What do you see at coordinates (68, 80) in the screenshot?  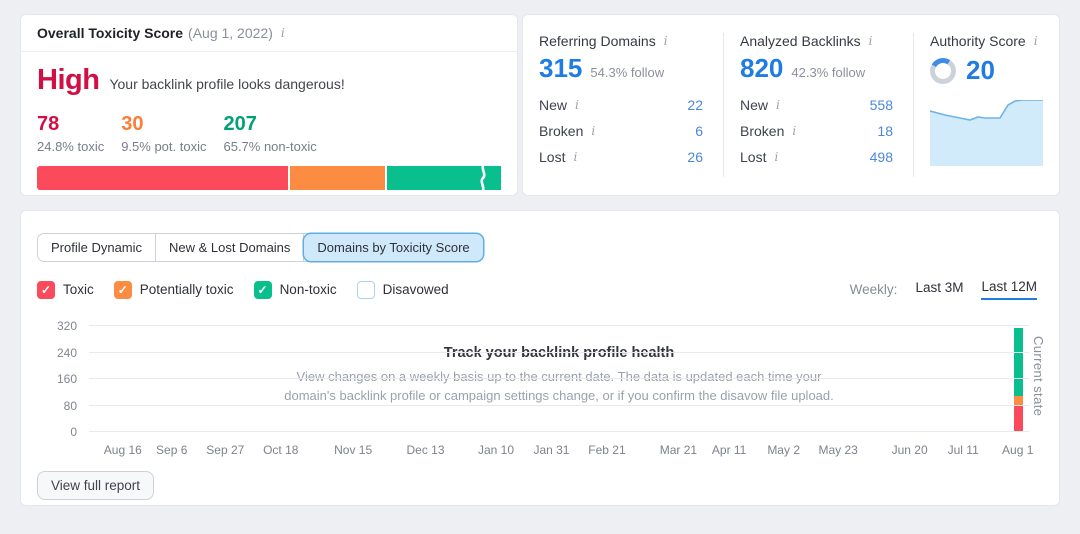 I see `toxicity-level: High` at bounding box center [68, 80].